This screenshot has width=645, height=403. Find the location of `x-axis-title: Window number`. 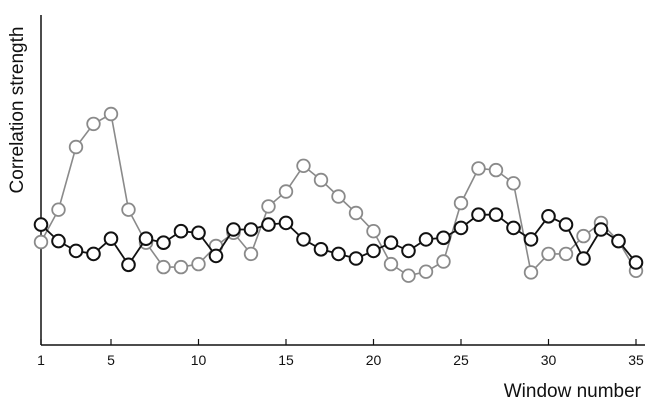

x-axis-title: Window number is located at coordinates (573, 391).